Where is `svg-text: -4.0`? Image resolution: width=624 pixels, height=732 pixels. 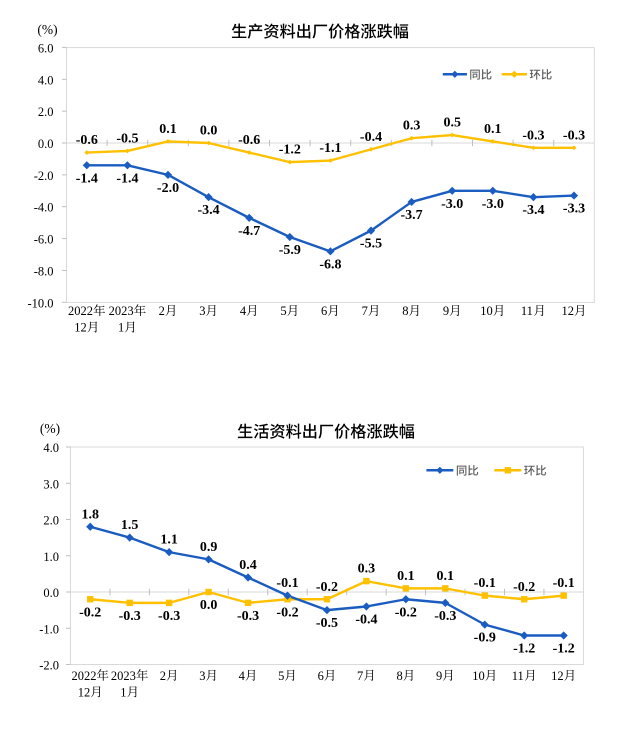
svg-text: -4.0 is located at coordinates (44, 208).